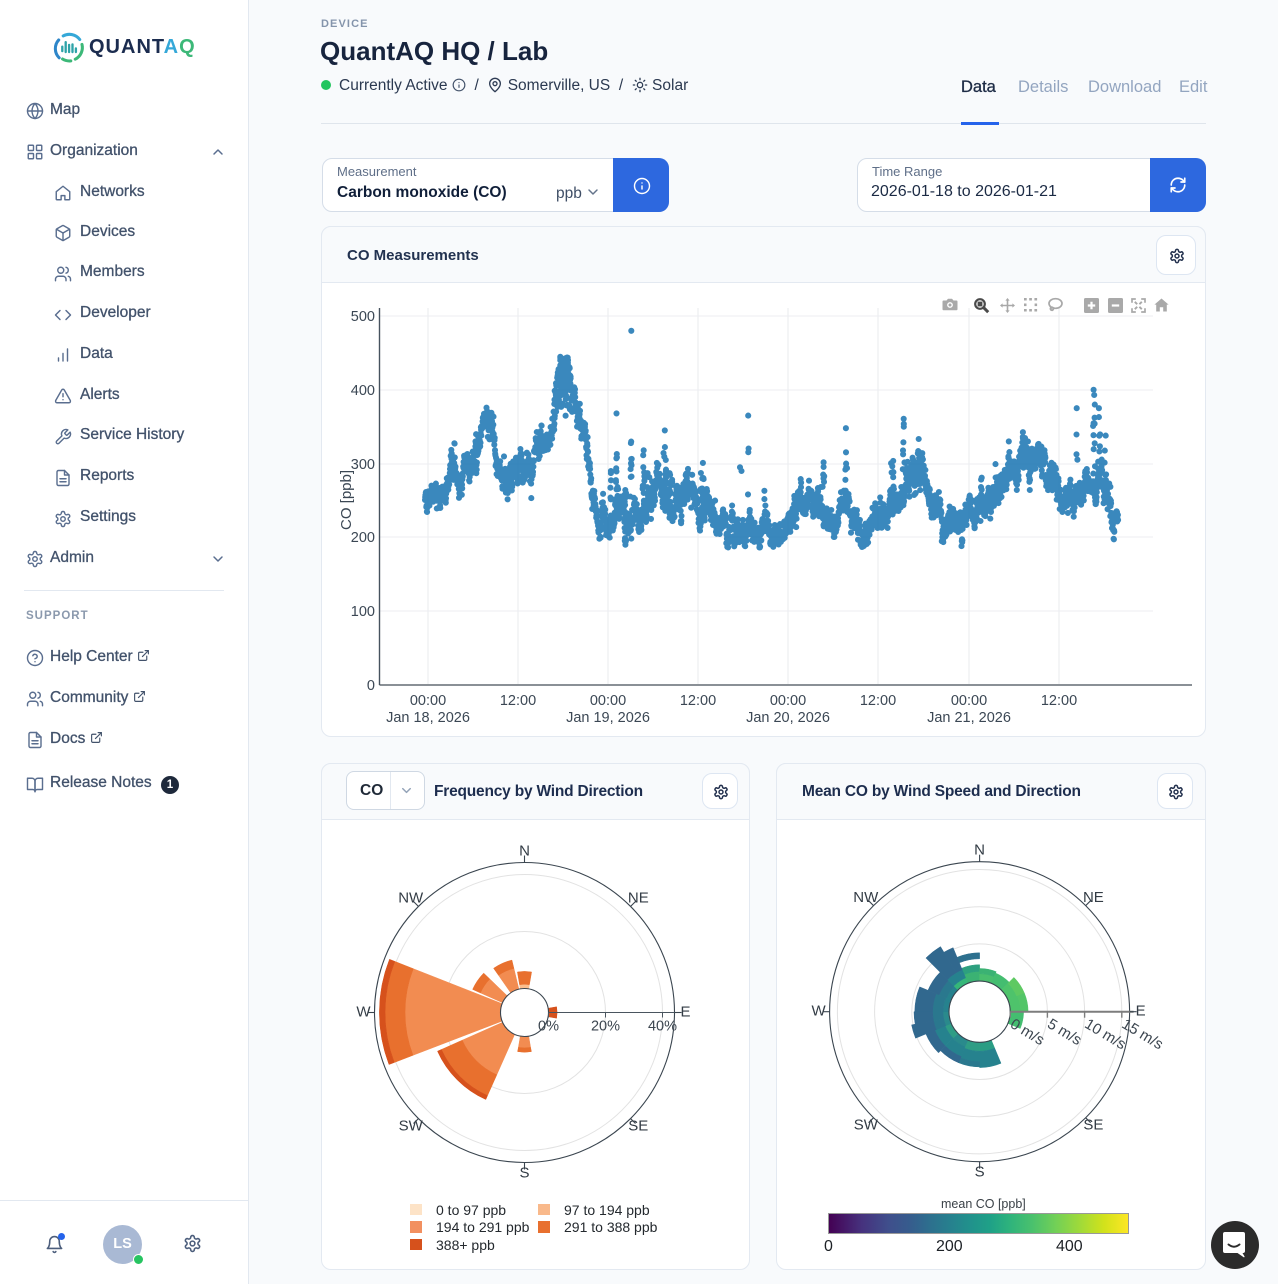 The width and height of the screenshot is (1278, 1284). I want to click on svg-text: 0%, so click(548, 1027).